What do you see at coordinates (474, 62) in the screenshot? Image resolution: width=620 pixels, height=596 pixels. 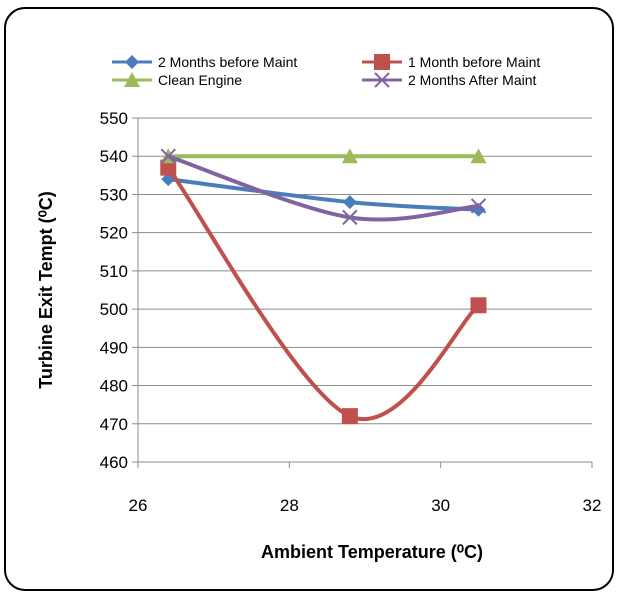 I see `legend-label: 1 Month before Maint` at bounding box center [474, 62].